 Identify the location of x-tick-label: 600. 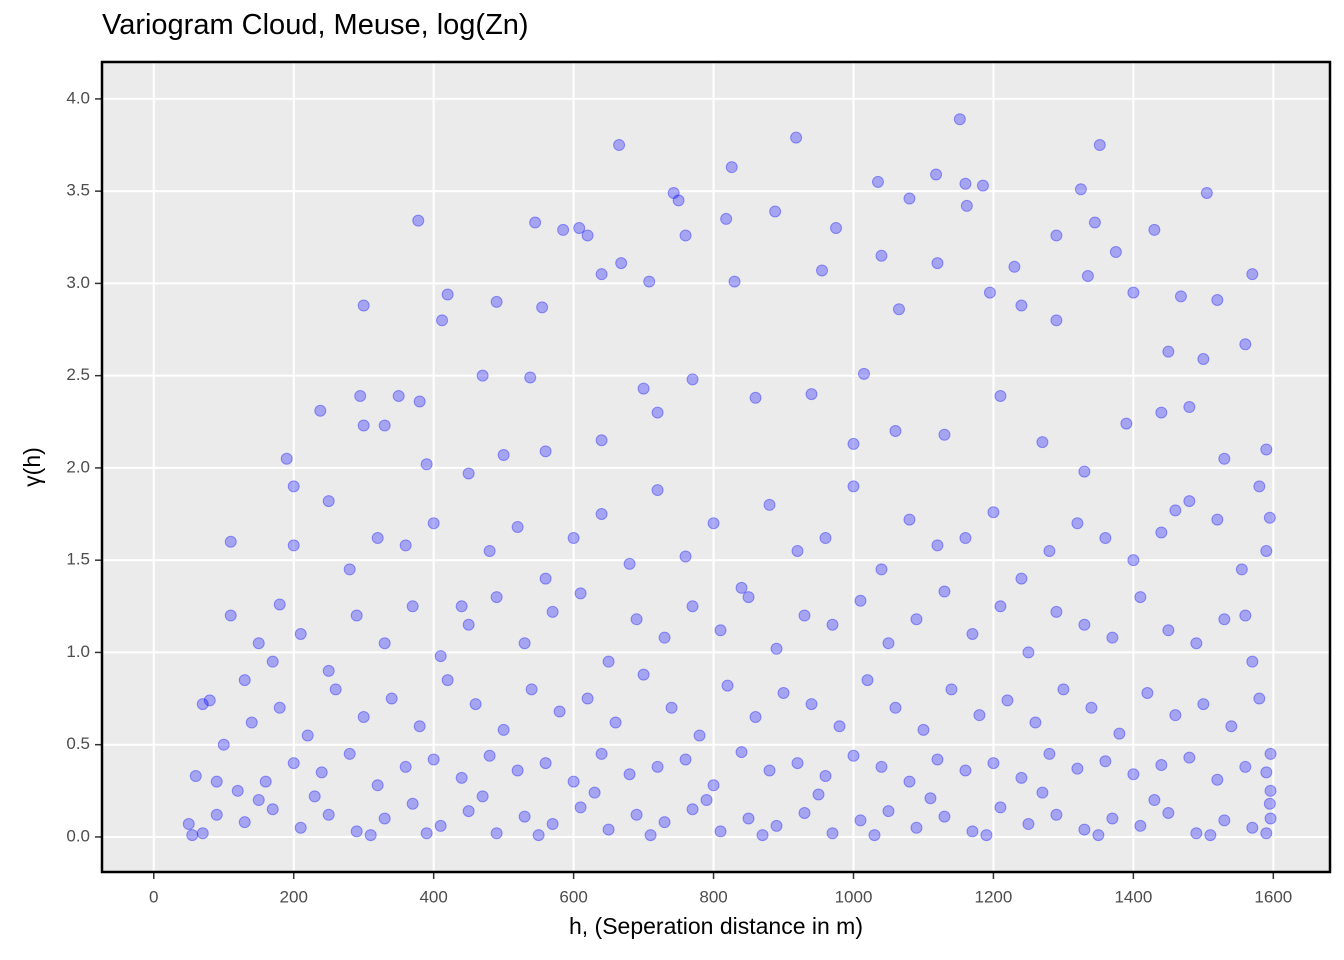
(573, 896).